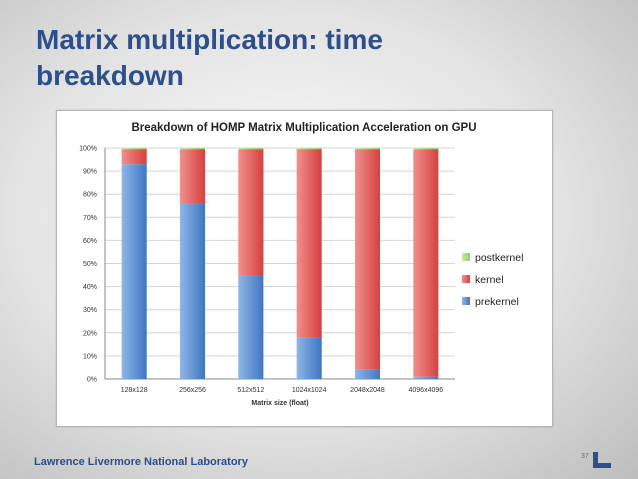 Image resolution: width=638 pixels, height=479 pixels. What do you see at coordinates (309, 390) in the screenshot?
I see `x-tick-label: 1024x1024` at bounding box center [309, 390].